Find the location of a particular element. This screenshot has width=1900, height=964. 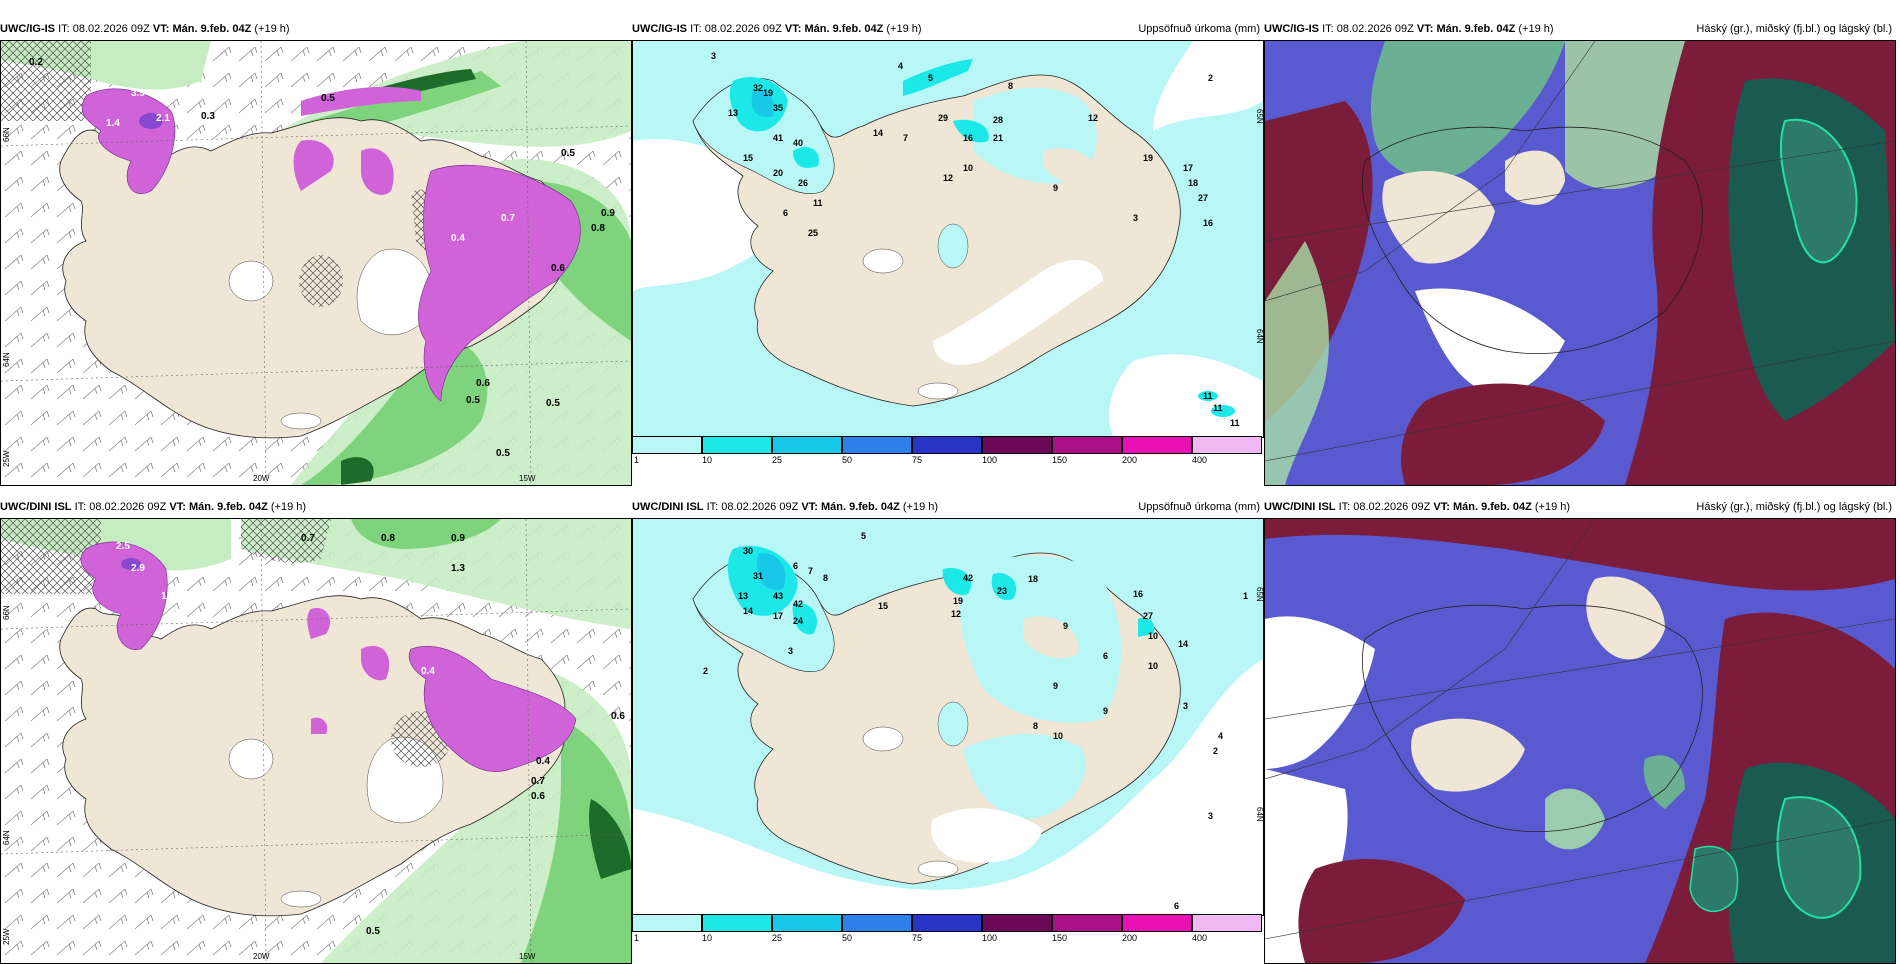

axis-label: 25W is located at coordinates (6, 936).